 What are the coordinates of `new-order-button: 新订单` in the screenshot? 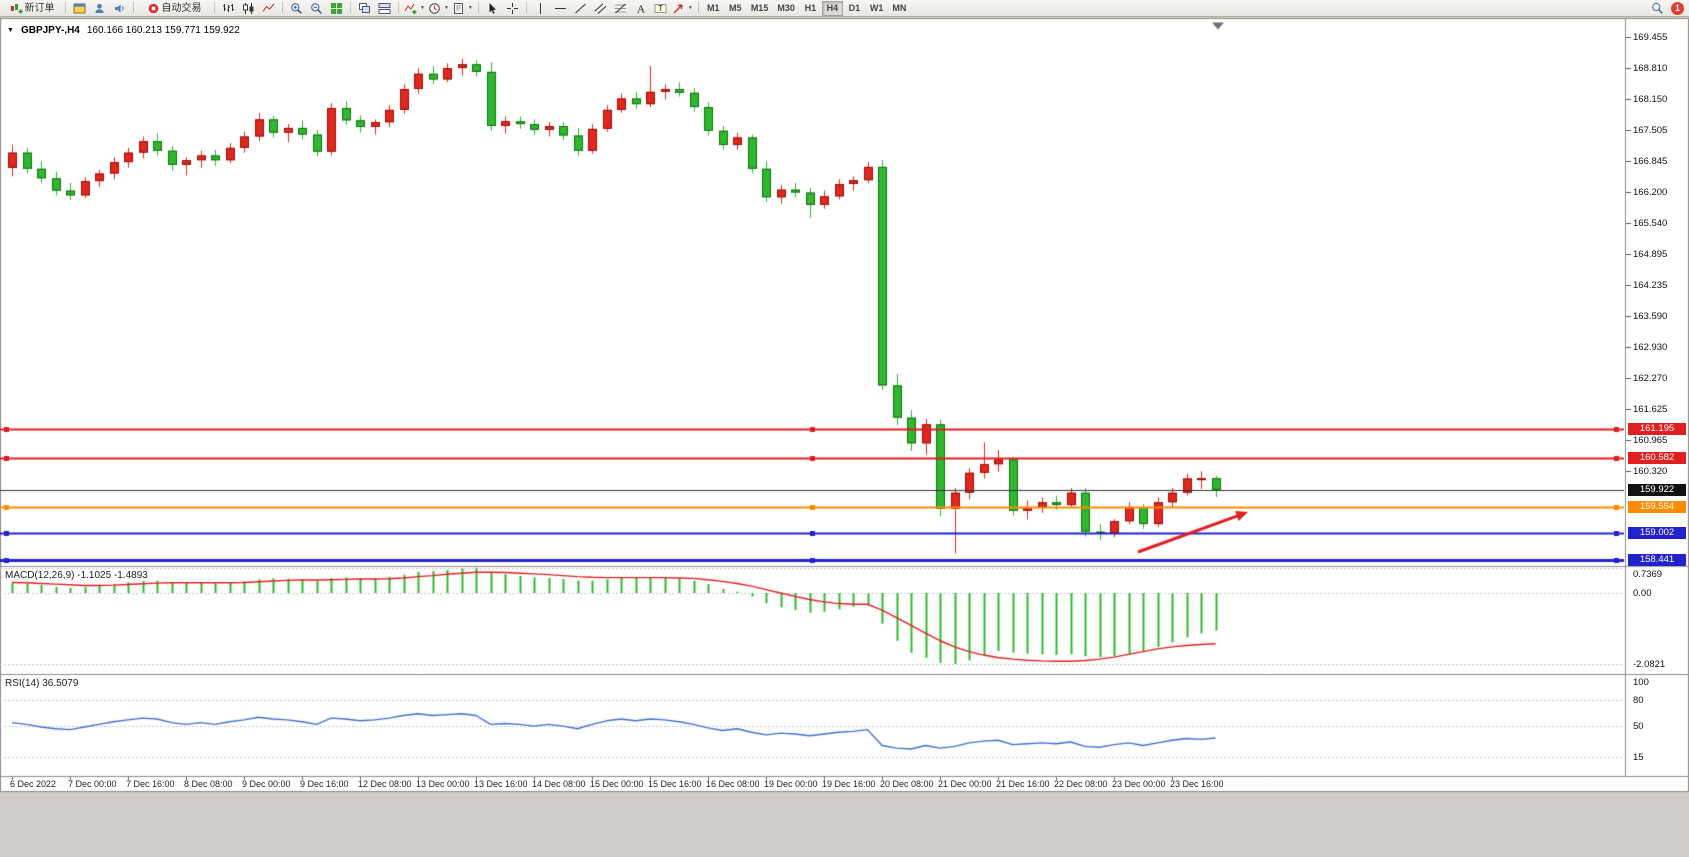 It's located at (32, 8).